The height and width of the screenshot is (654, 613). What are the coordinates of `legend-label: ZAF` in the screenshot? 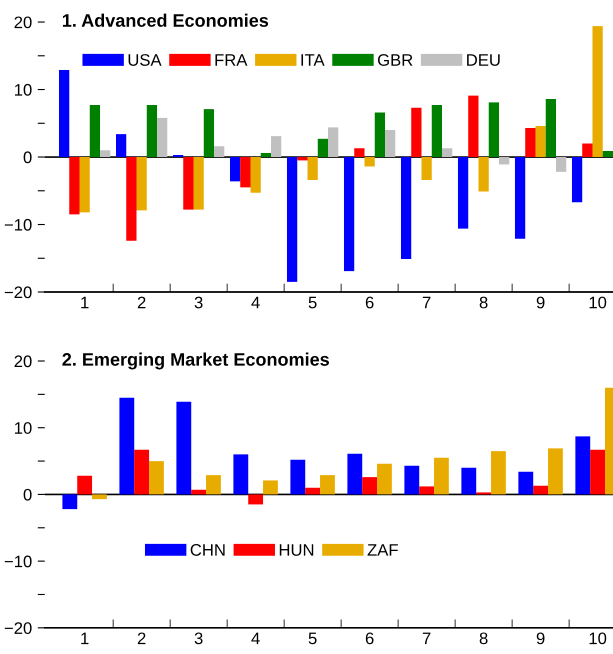 It's located at (383, 550).